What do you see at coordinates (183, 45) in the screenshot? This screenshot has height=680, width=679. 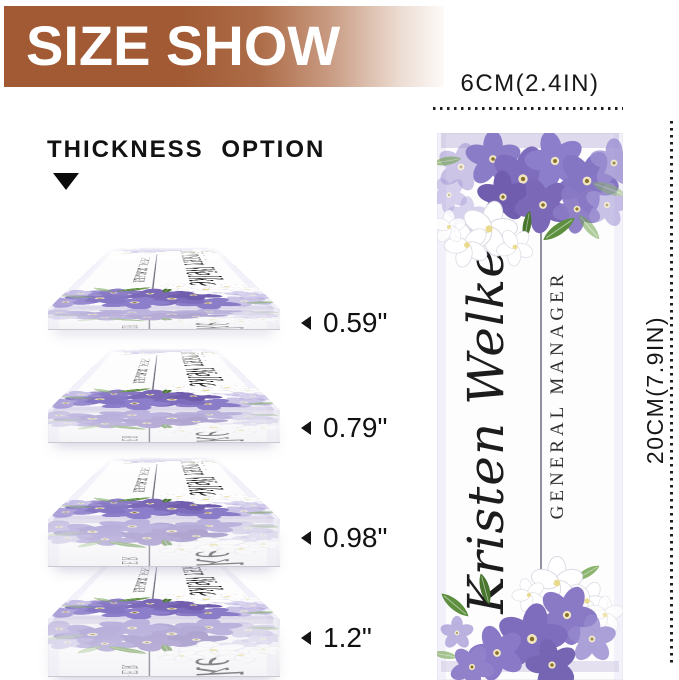 I see `banner-title: SIZE SHOW` at bounding box center [183, 45].